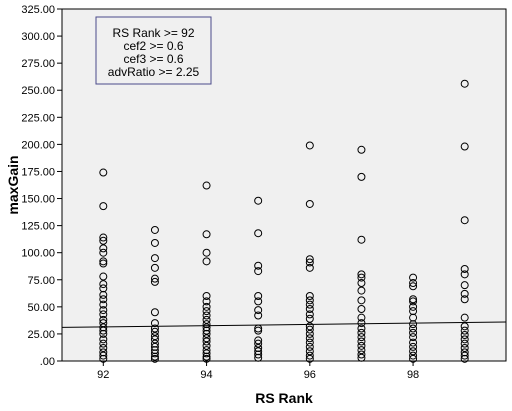  I want to click on x-axis: 92 94 96 98, so click(258, 371).